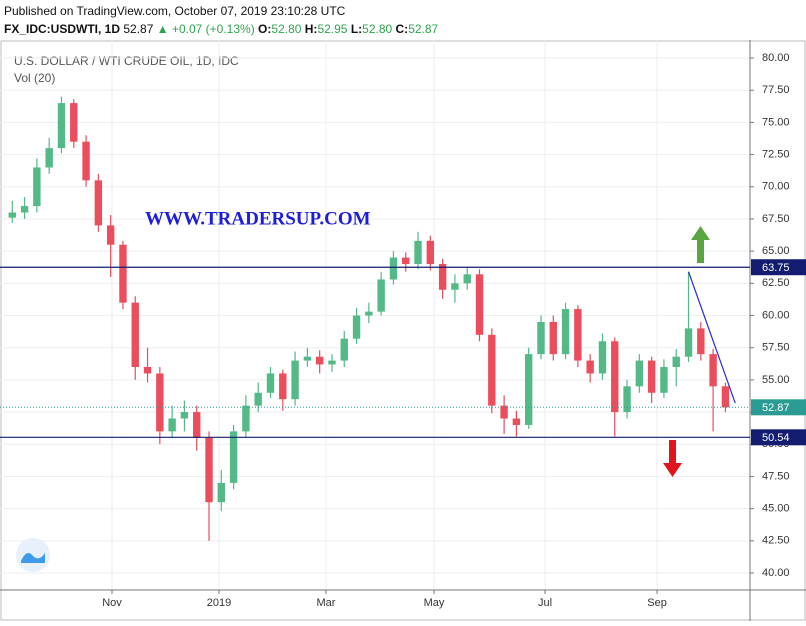 This screenshot has height=626, width=806. Describe the element at coordinates (776, 268) in the screenshot. I see `price-tag-label: 63.75` at that location.